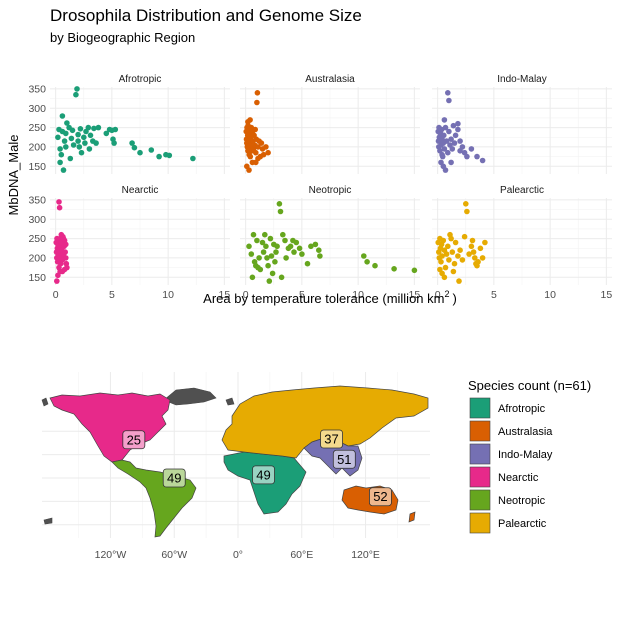 The width and height of the screenshot is (622, 634). I want to click on map-regions, so click(239, 461).